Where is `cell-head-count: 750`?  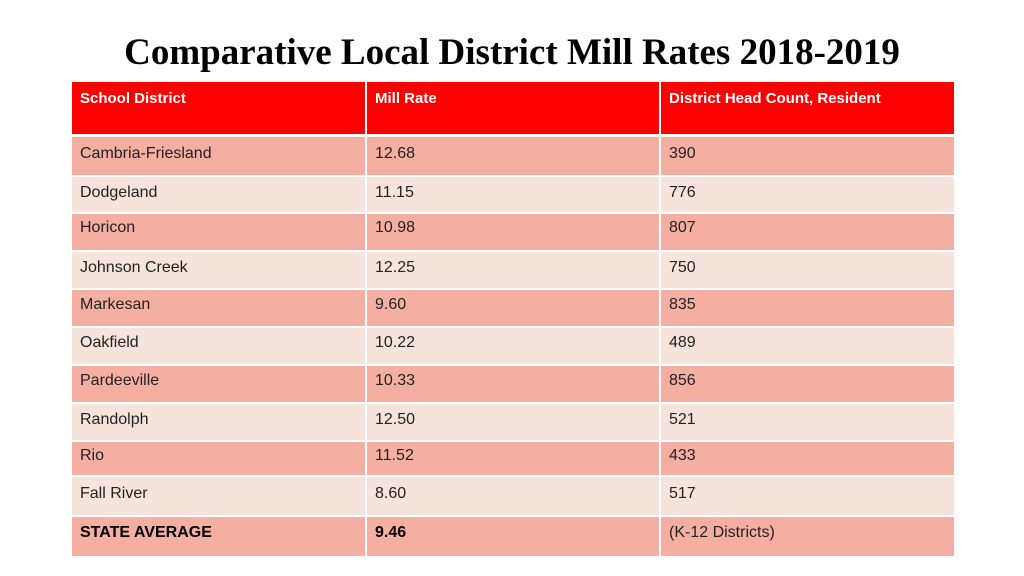
cell-head-count: 750 is located at coordinates (807, 269).